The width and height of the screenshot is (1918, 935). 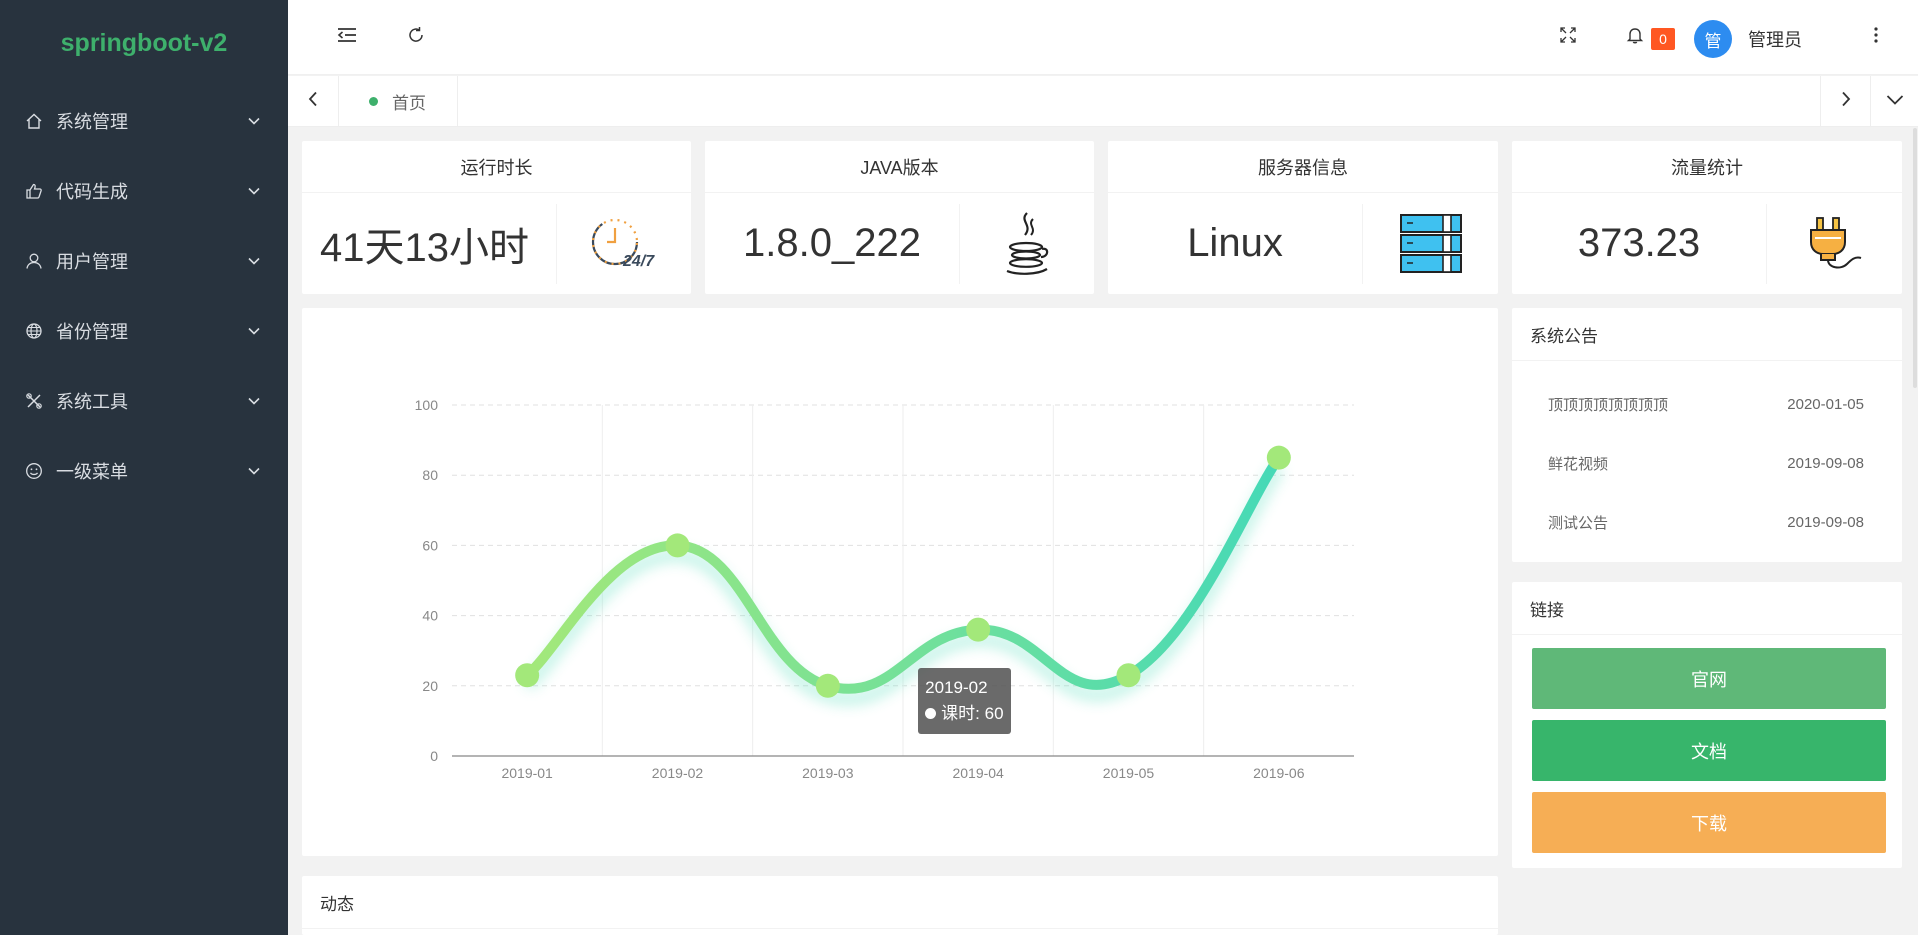 What do you see at coordinates (1707, 463) in the screenshot?
I see `notice-item: 鲜花视频 2019-09-08` at bounding box center [1707, 463].